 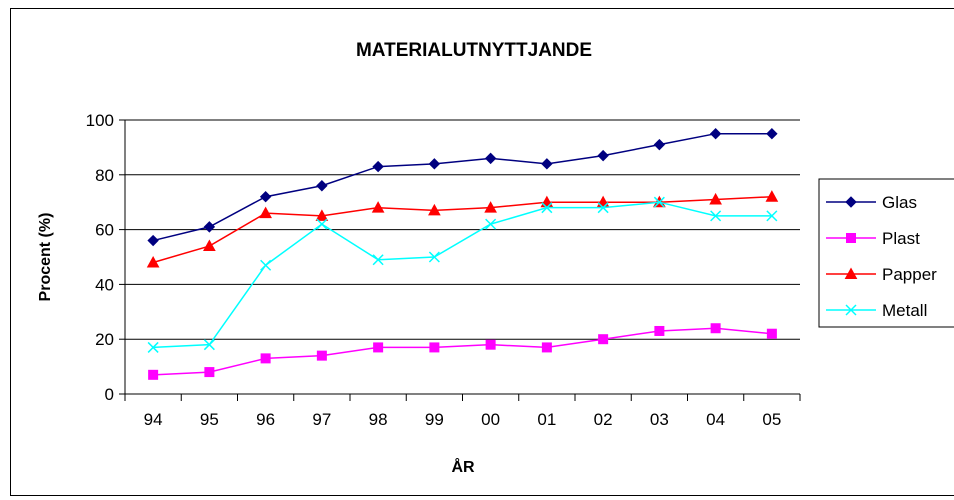 I want to click on series-line-papper, so click(x=462, y=229).